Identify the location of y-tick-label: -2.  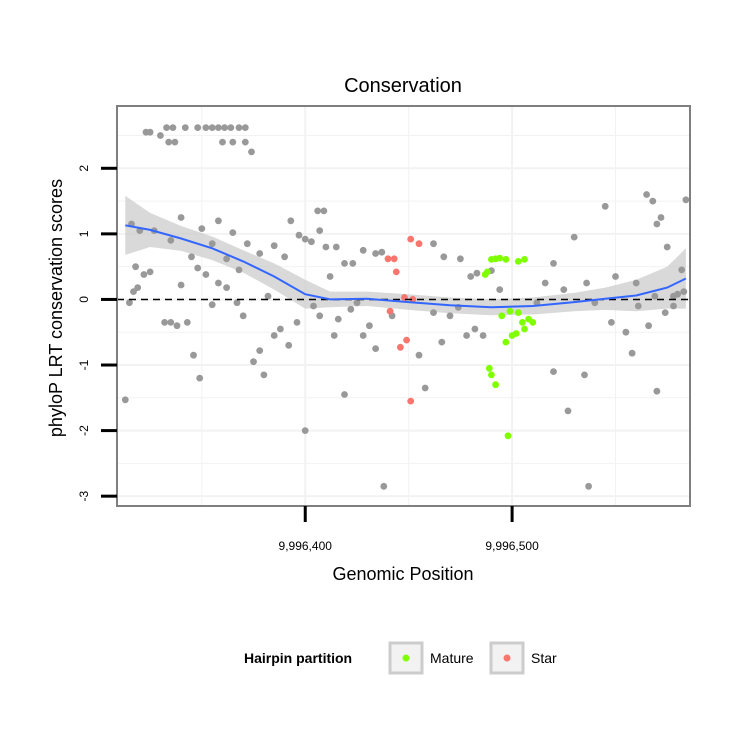
(84, 430).